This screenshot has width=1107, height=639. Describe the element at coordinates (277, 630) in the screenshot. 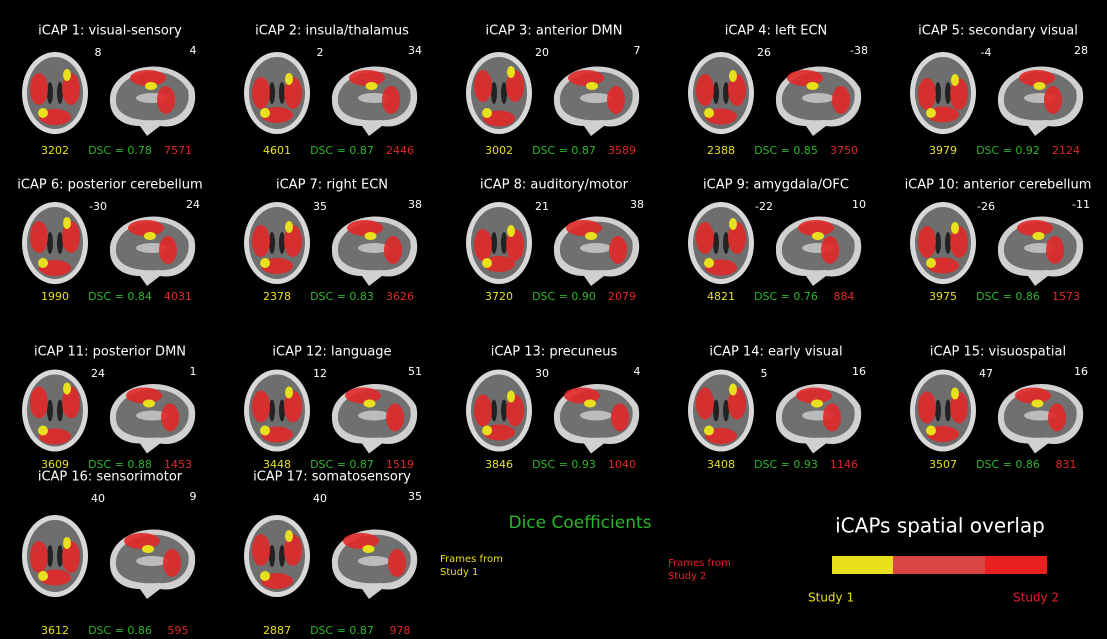

I see `frames-study1: 2887` at that location.